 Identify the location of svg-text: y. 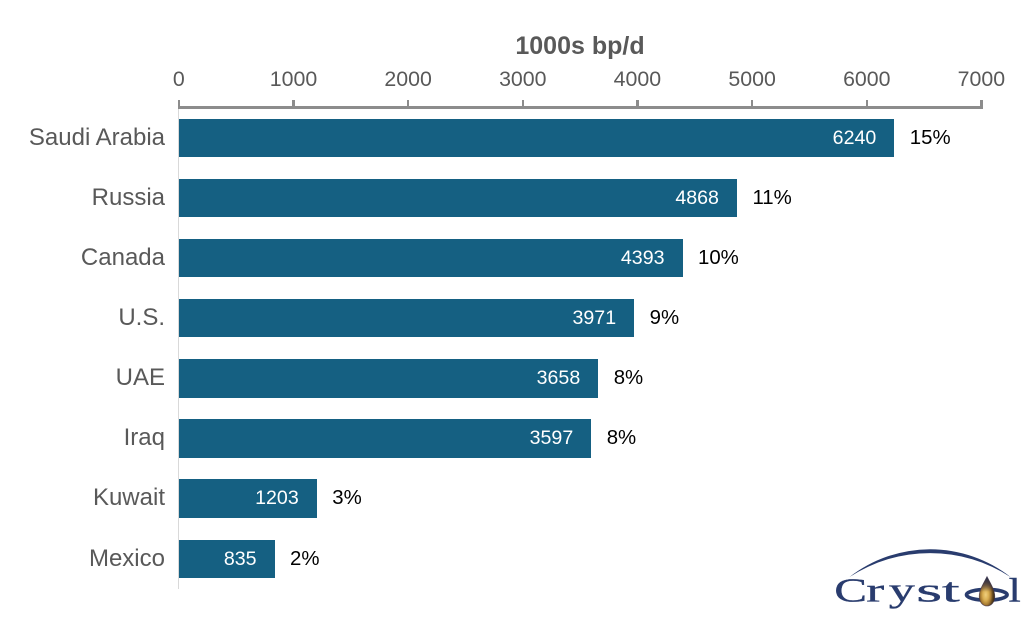
(902, 590).